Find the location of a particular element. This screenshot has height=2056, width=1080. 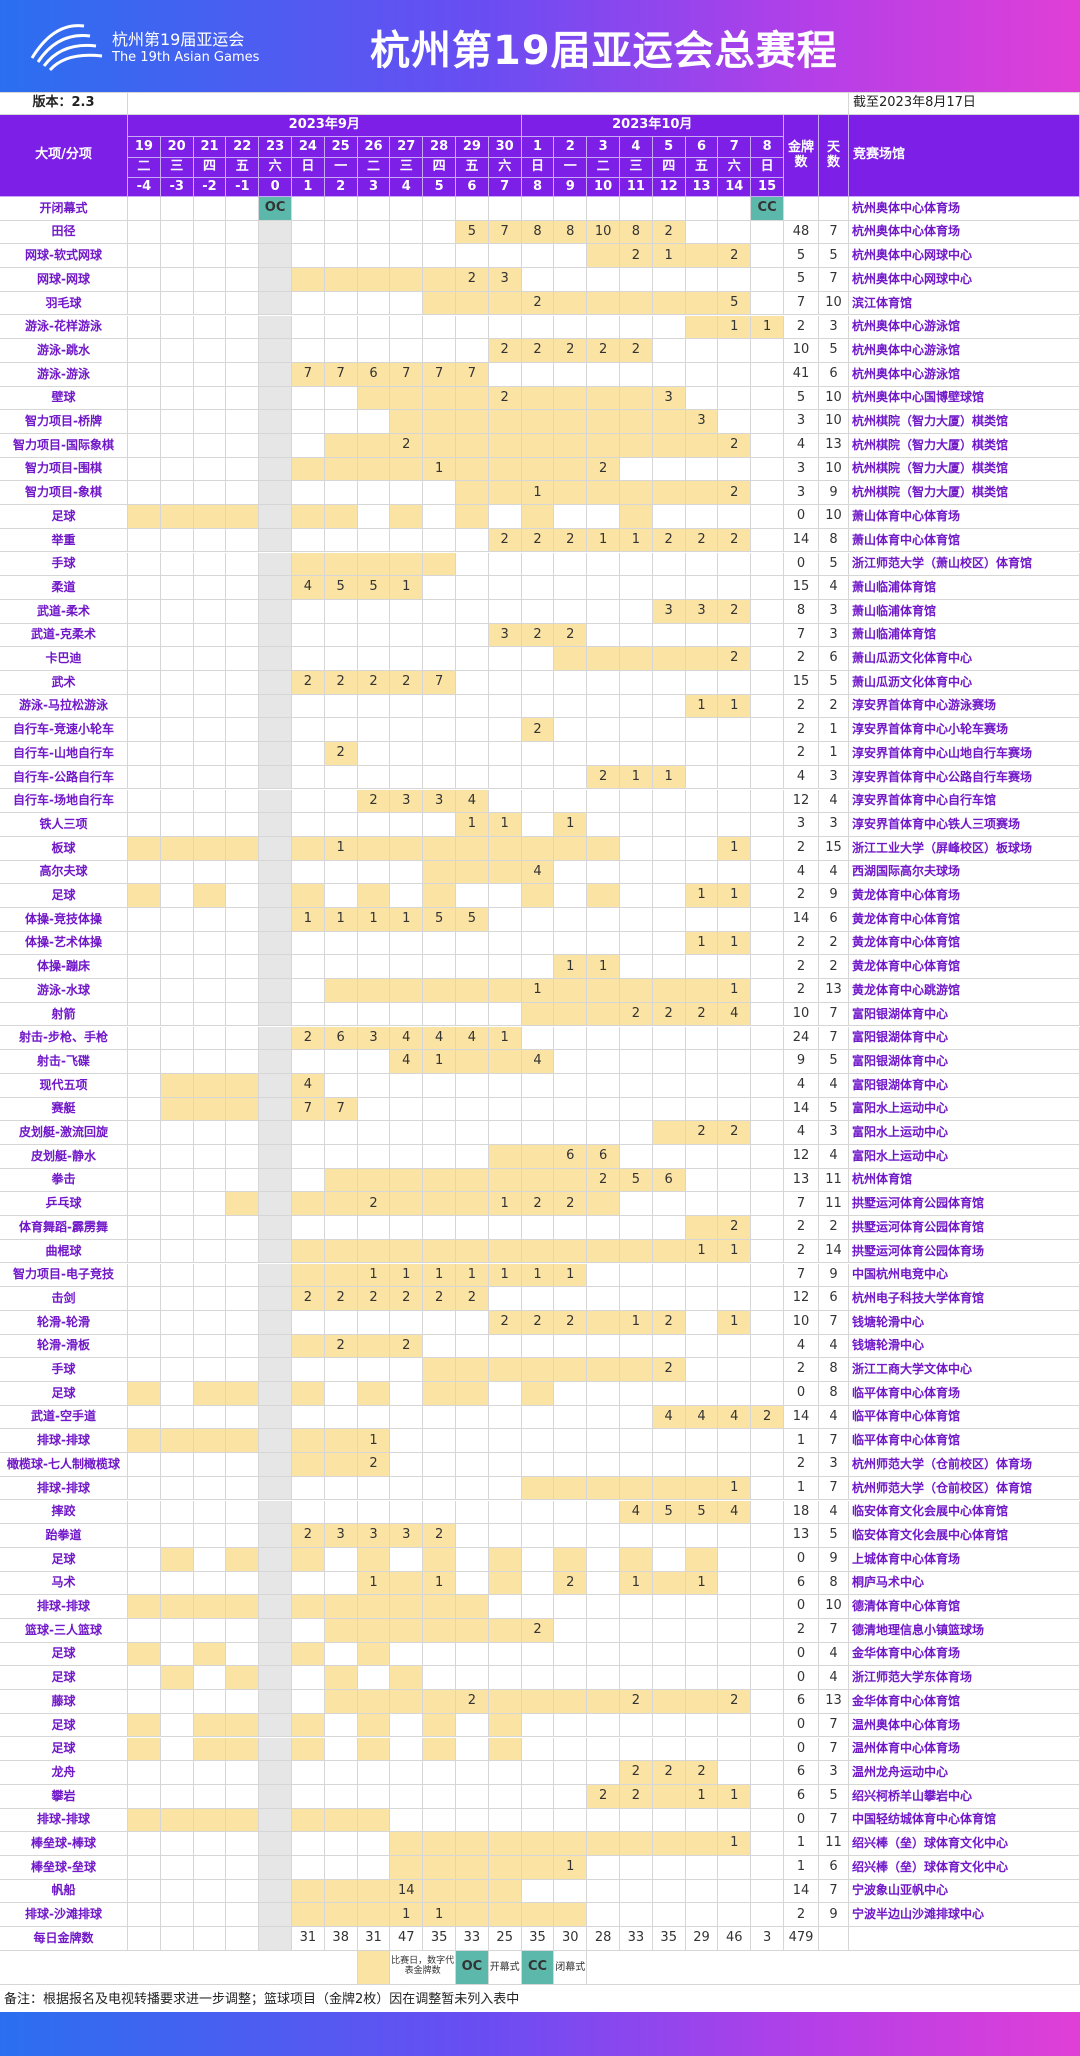

event-name: 现代五项 is located at coordinates (64, 1085).